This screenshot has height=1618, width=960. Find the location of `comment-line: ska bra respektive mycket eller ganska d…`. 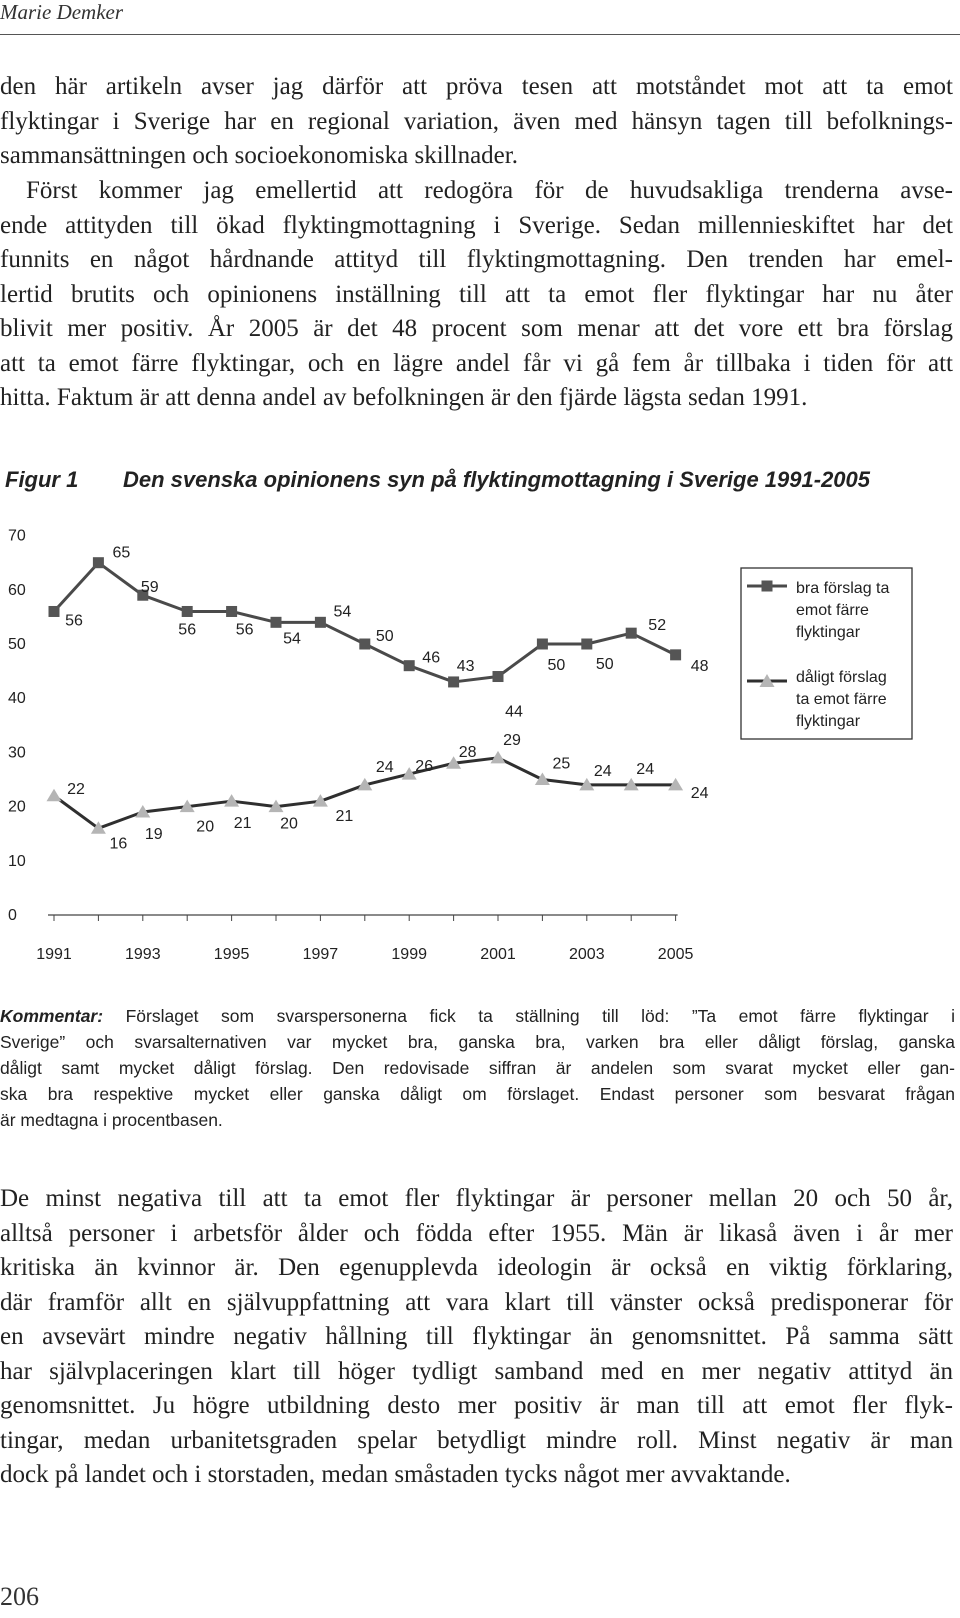

comment-line: ska bra respektive mycket eller ganska d… is located at coordinates (477, 1094).